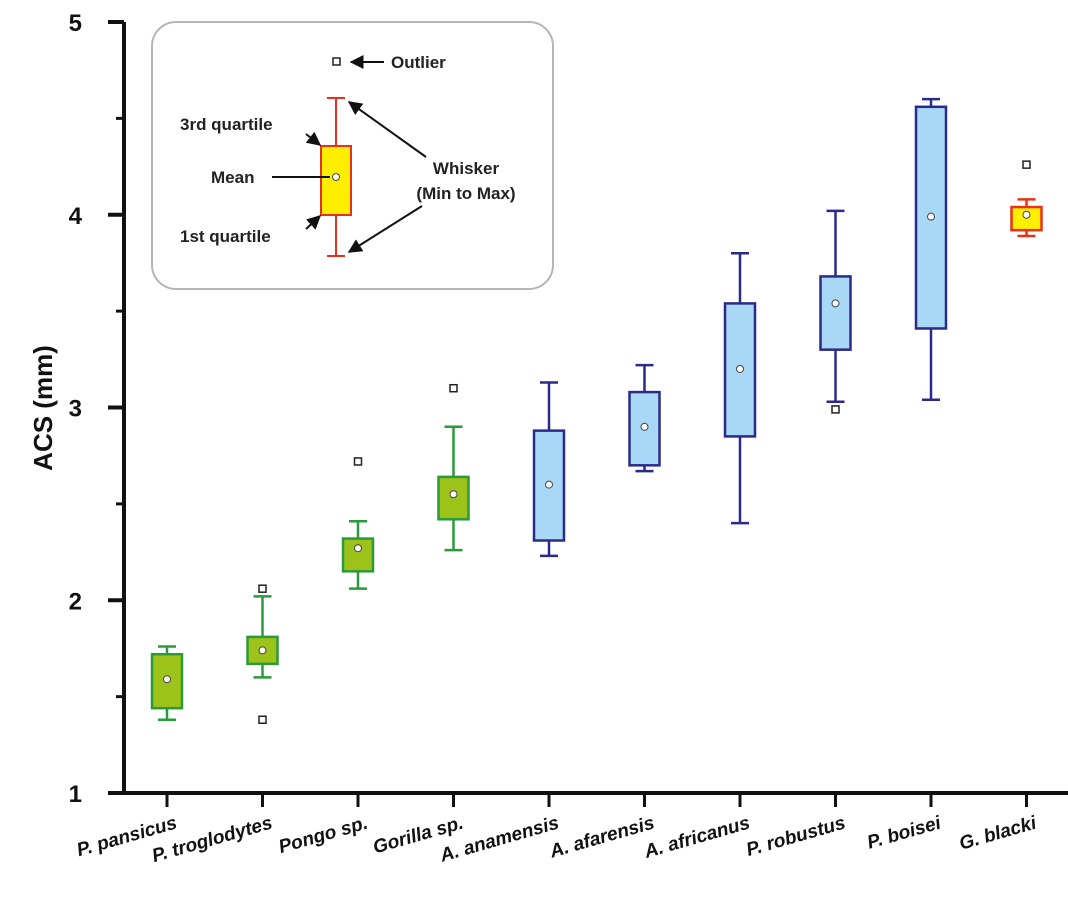 This screenshot has height=901, width=1068. I want to click on x-tick-label: P. robustus, so click(796, 837).